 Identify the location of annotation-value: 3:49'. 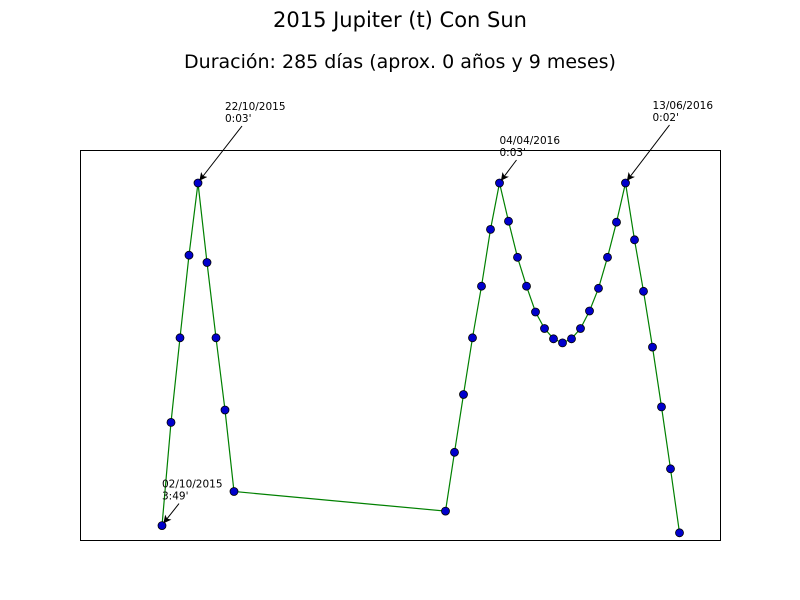
(175, 497).